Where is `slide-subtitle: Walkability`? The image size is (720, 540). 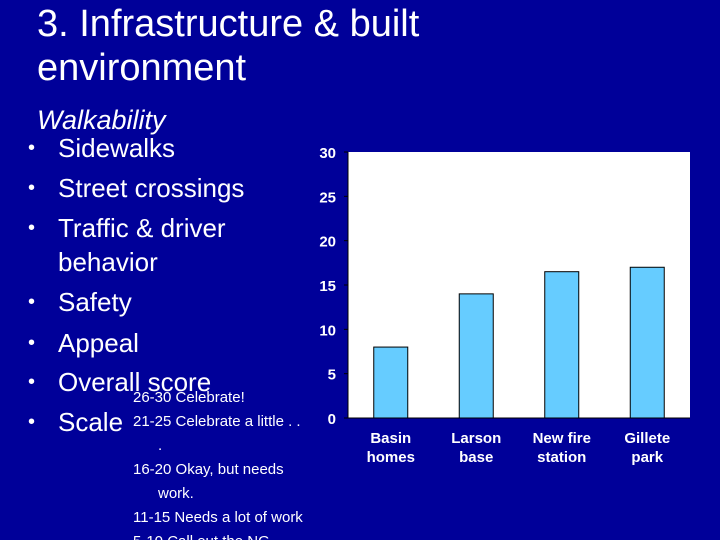 slide-subtitle: Walkability is located at coordinates (101, 120).